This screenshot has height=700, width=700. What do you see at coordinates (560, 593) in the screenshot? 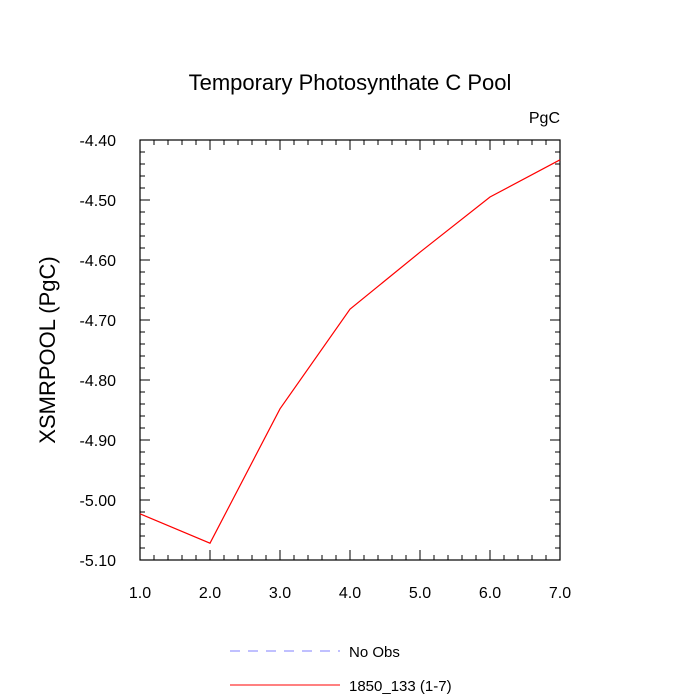
I see `x-tick-label: 7.0` at bounding box center [560, 593].